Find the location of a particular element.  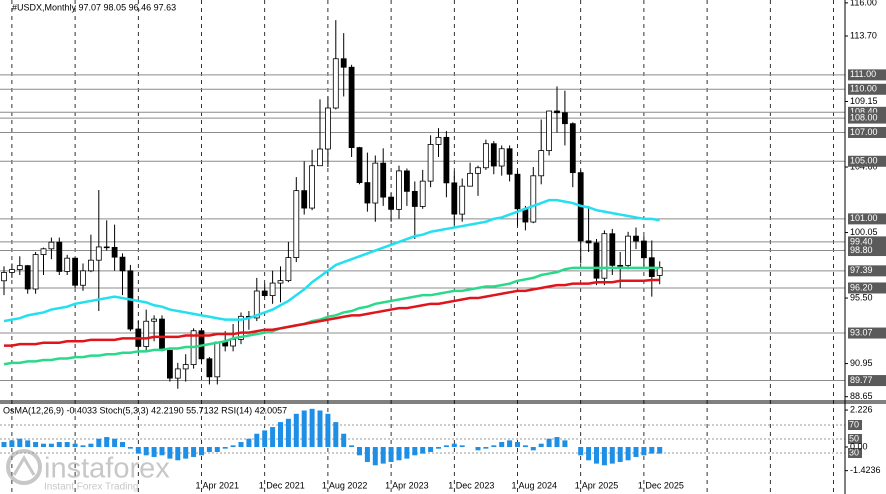

level-label: 99.40 is located at coordinates (861, 241).